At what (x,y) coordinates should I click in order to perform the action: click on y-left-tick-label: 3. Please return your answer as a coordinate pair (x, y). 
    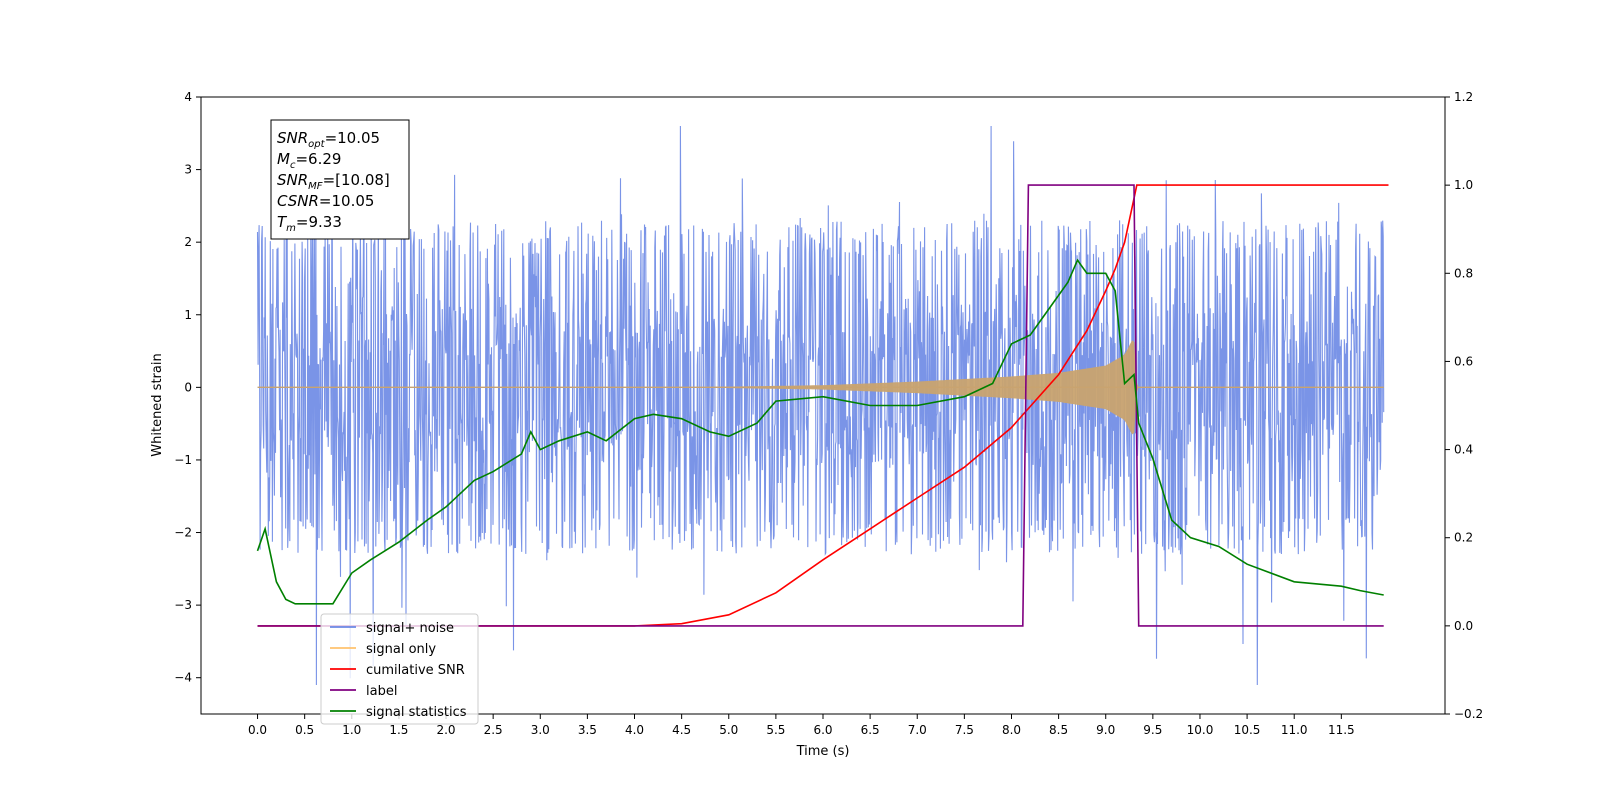
    Looking at the image, I should click on (188, 170).